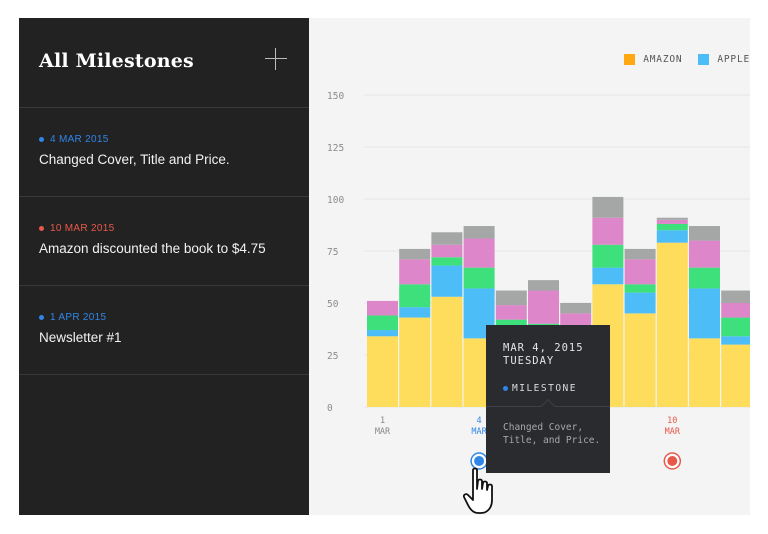 Image resolution: width=768 pixels, height=534 pixels. What do you see at coordinates (80, 337) in the screenshot?
I see `milestone-title: Newsletter #1` at bounding box center [80, 337].